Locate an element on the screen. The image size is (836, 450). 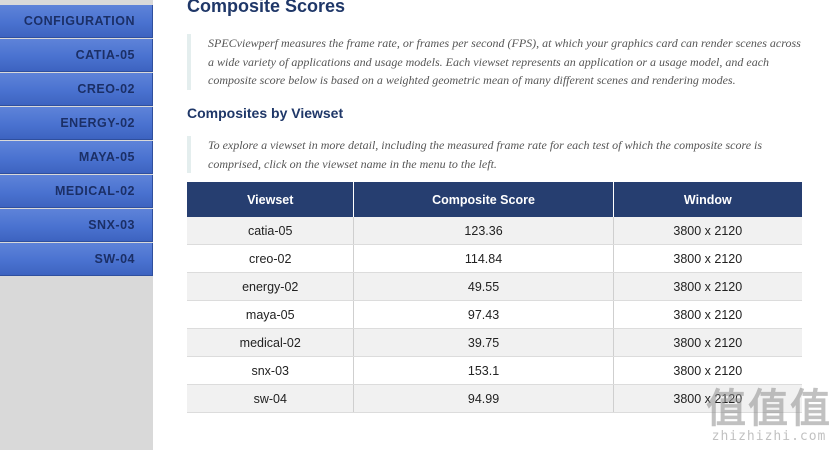
table-row: catia-05 123.36 3800 x 2120 is located at coordinates (494, 231).